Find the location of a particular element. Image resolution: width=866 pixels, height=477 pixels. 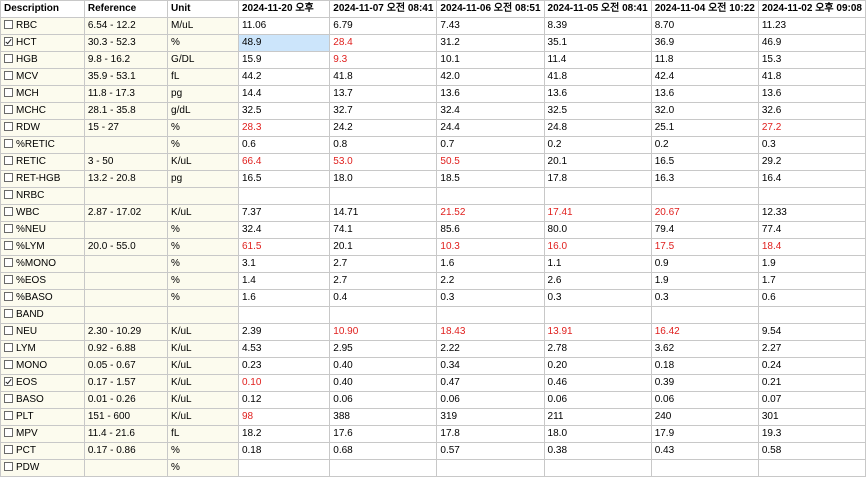

result-cell: 17.6 is located at coordinates (383, 434).